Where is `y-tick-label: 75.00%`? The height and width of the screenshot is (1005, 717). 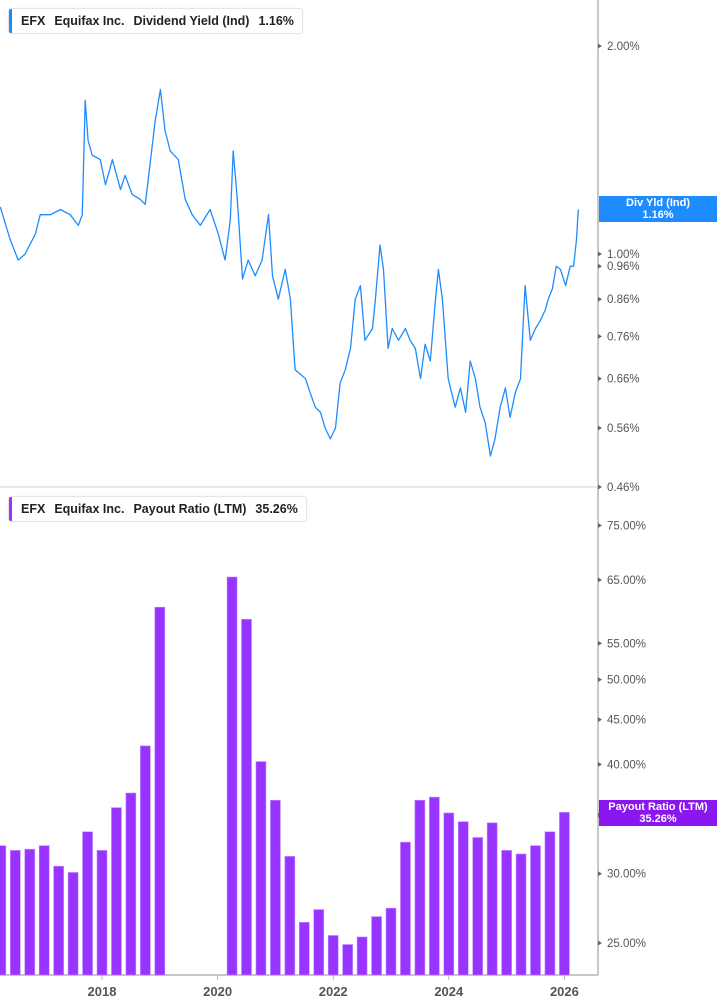
y-tick-label: 75.00% is located at coordinates (626, 527).